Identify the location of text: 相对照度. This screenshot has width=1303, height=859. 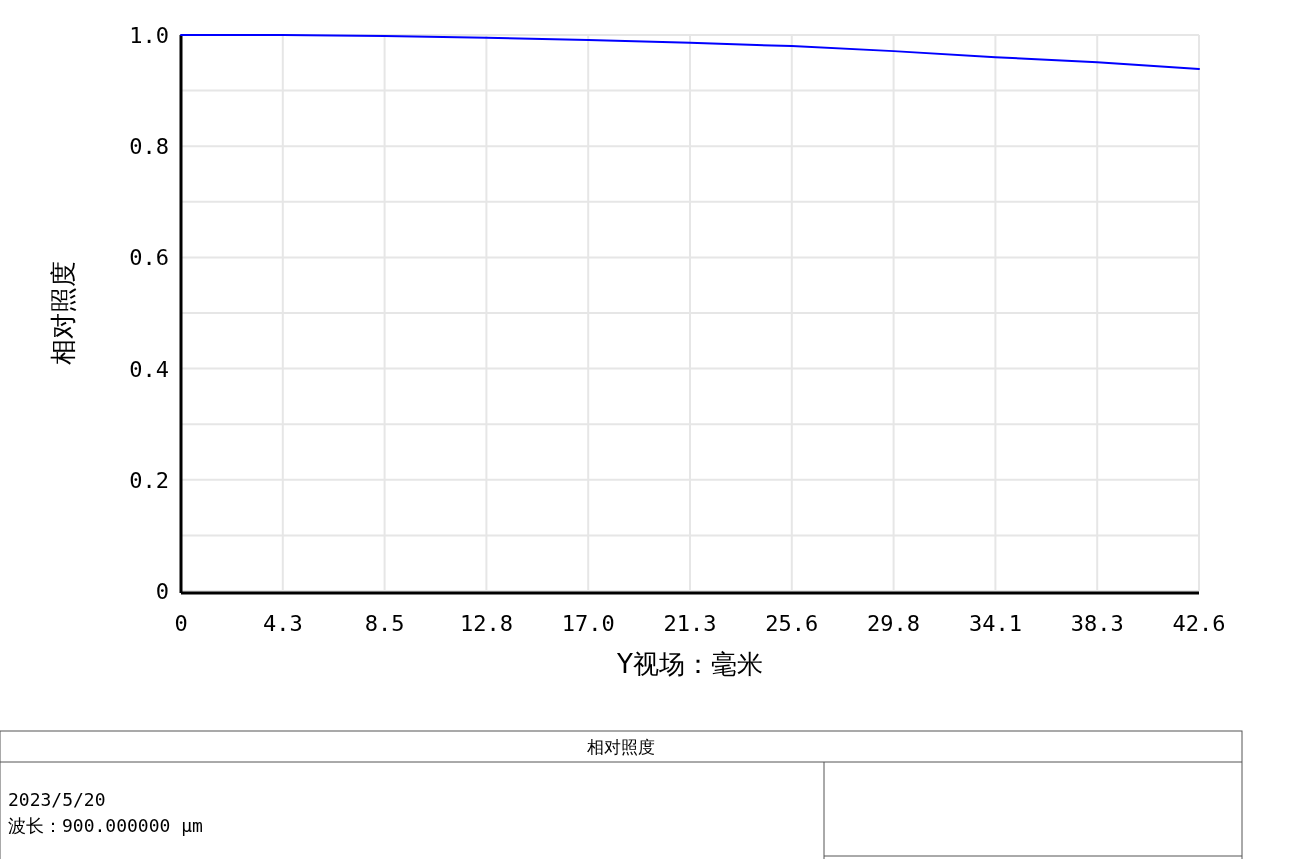
(621, 747).